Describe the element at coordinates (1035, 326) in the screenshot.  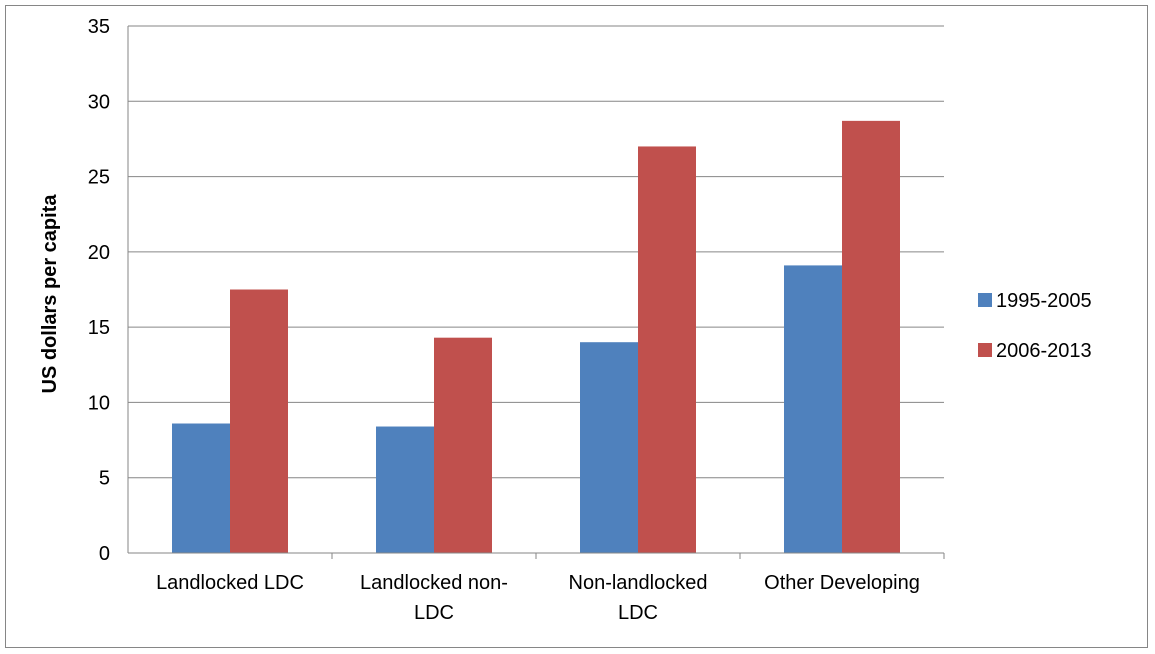
I see `legend: 1995-2005 2006-2013` at that location.